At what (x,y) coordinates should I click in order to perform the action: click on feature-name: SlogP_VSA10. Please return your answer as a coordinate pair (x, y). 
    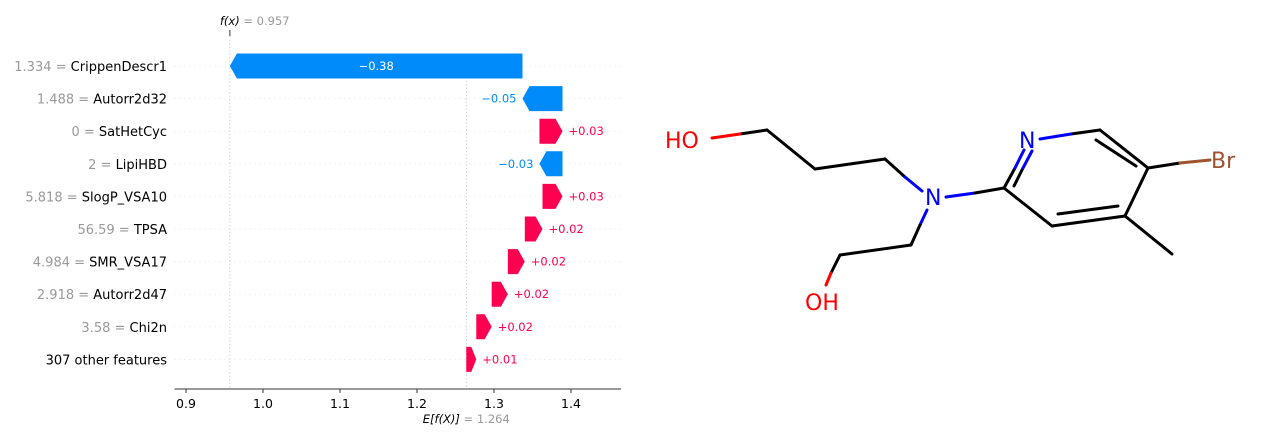
    Looking at the image, I should click on (124, 197).